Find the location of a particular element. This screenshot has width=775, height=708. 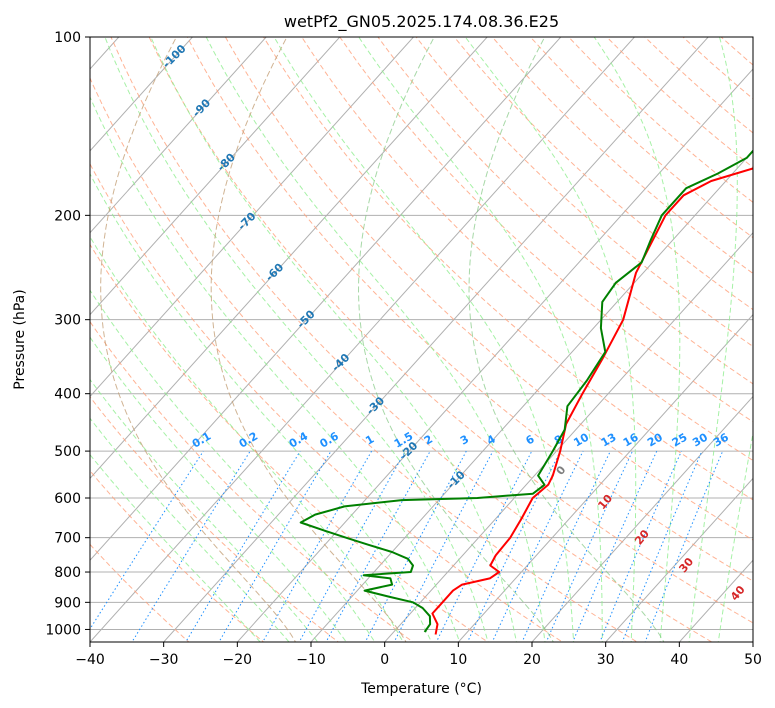

y-axis-label: Pressure (hPa) is located at coordinates (20, 339).